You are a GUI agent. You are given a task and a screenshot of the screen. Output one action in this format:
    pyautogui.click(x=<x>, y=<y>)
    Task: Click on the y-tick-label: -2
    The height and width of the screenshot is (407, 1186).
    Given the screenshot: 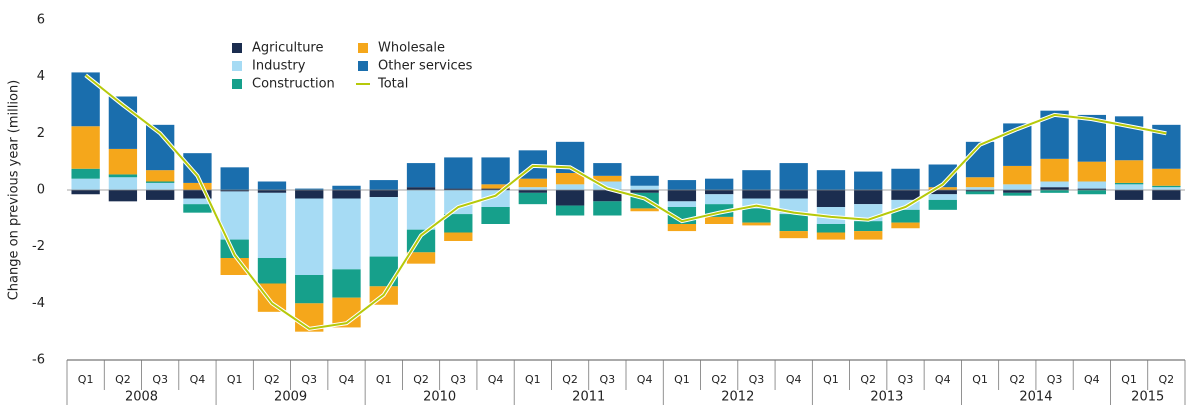 What is the action you would take?
    pyautogui.click(x=38, y=246)
    